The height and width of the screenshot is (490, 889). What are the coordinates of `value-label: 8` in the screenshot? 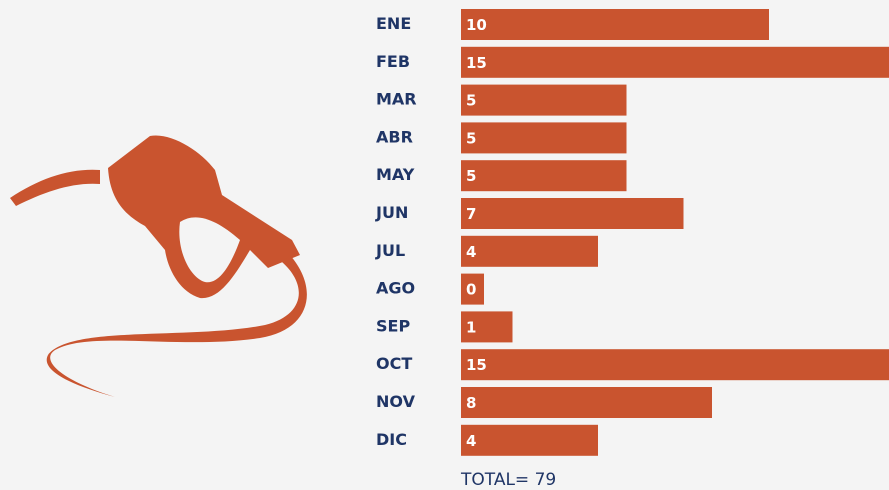 It's located at (471, 403).